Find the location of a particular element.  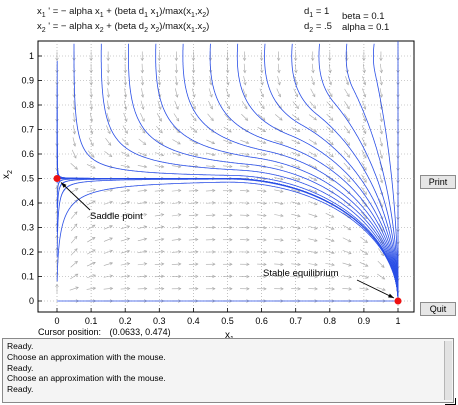

y-tick-label: 0.7 is located at coordinates (27, 130).